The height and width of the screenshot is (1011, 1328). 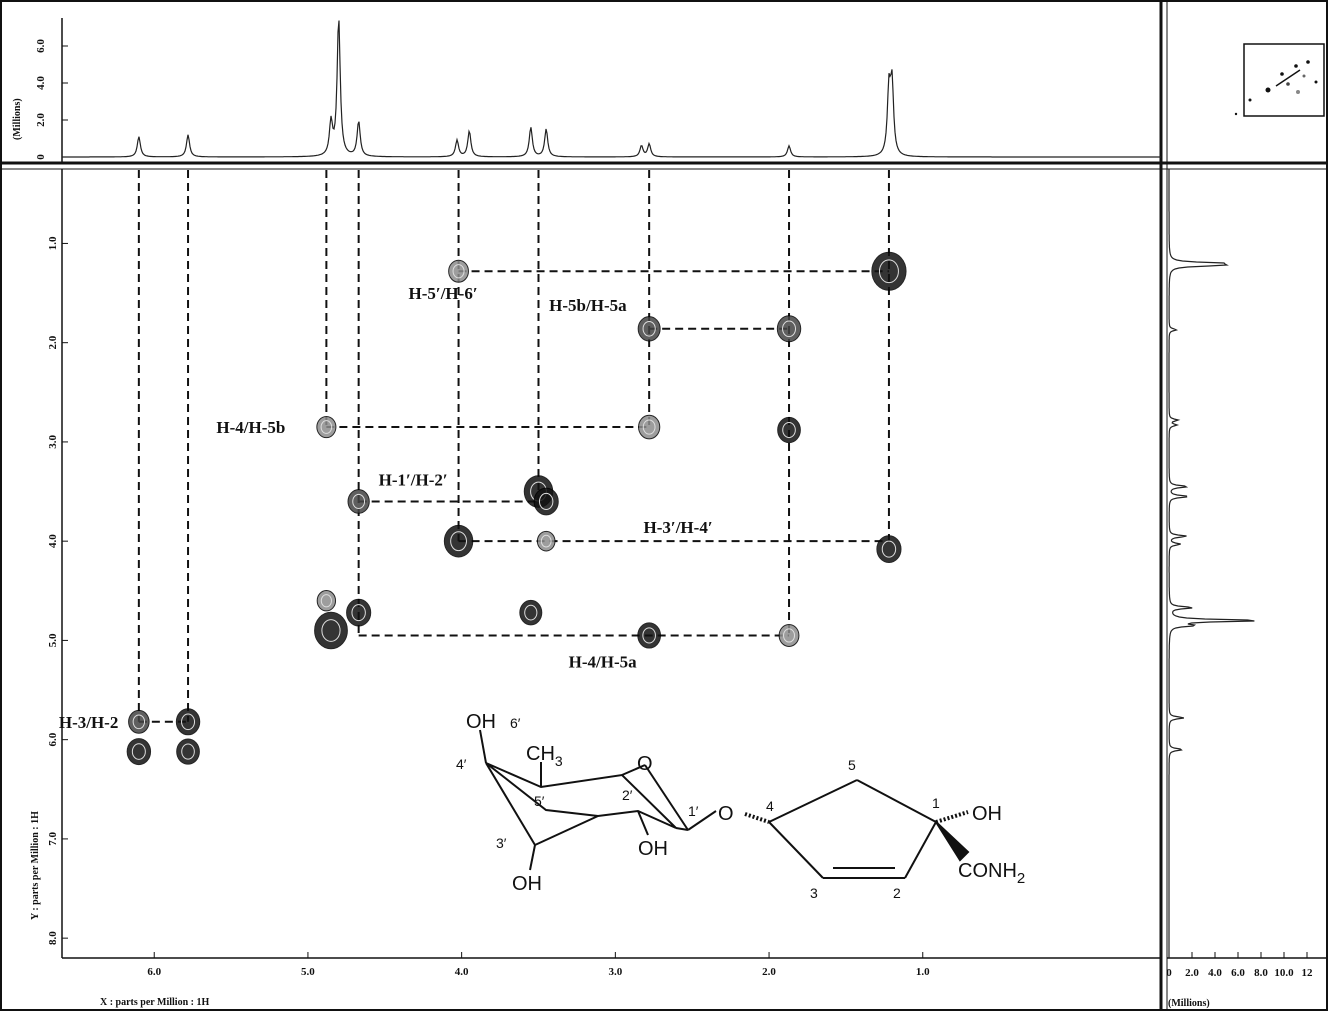 I want to click on x-axis-label: X : parts per Million : 1H, so click(x=154, y=1002).